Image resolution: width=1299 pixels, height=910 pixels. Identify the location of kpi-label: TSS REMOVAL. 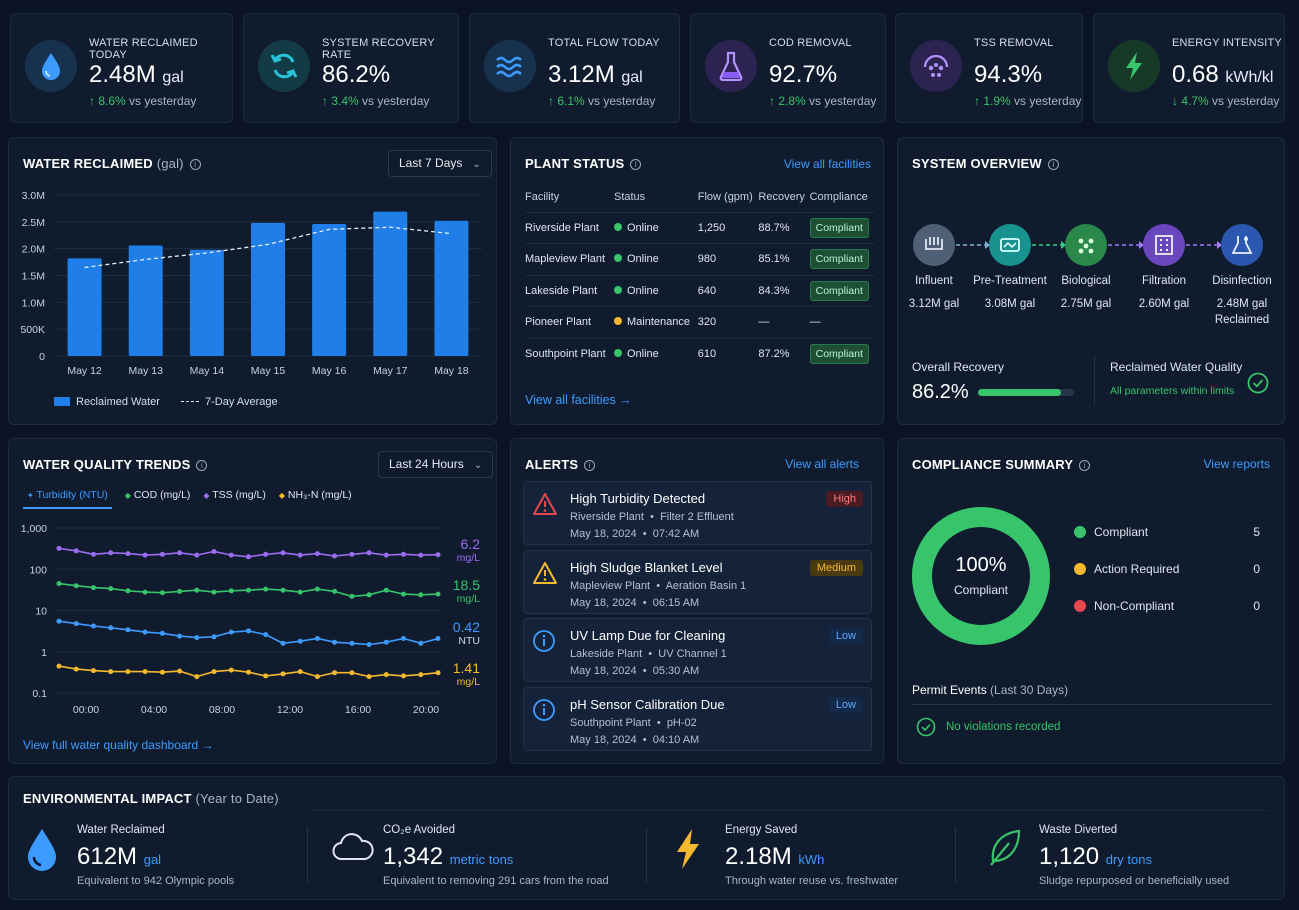
(1014, 43).